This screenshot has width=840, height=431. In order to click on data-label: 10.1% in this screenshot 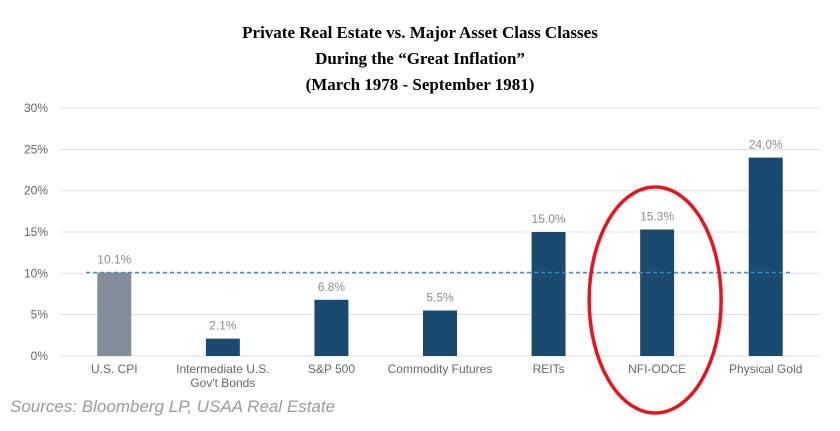, I will do `click(114, 260)`.